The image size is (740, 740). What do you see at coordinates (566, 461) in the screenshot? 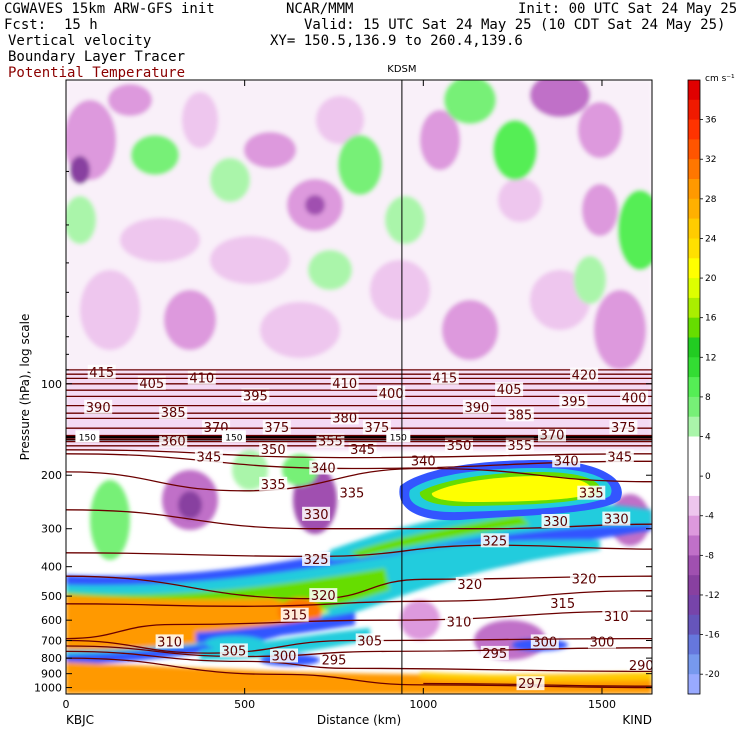
I see `theta-label-340: 340` at bounding box center [566, 461].